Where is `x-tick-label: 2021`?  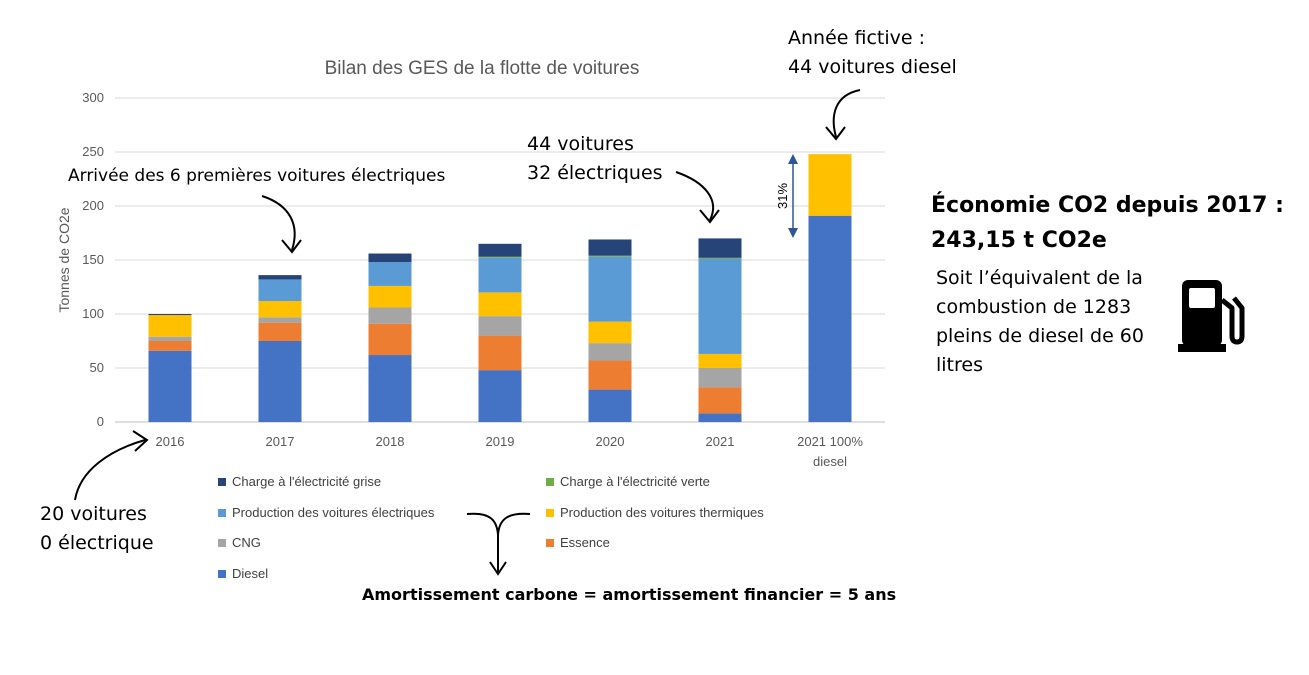
x-tick-label: 2021 is located at coordinates (720, 441).